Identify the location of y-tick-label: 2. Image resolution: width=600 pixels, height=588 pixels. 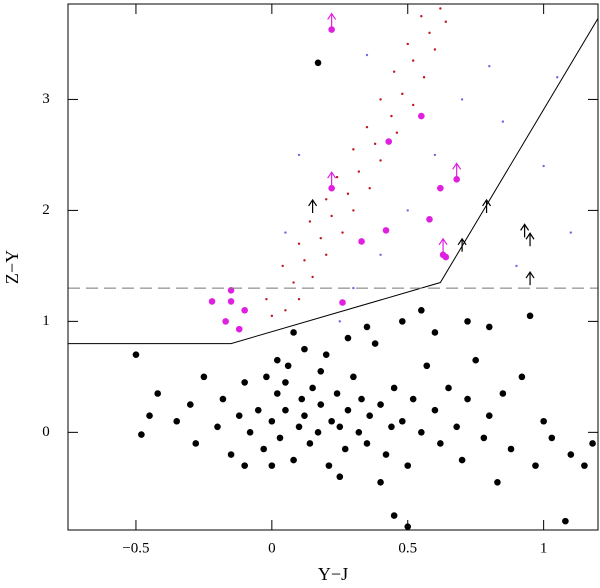
(46, 210).